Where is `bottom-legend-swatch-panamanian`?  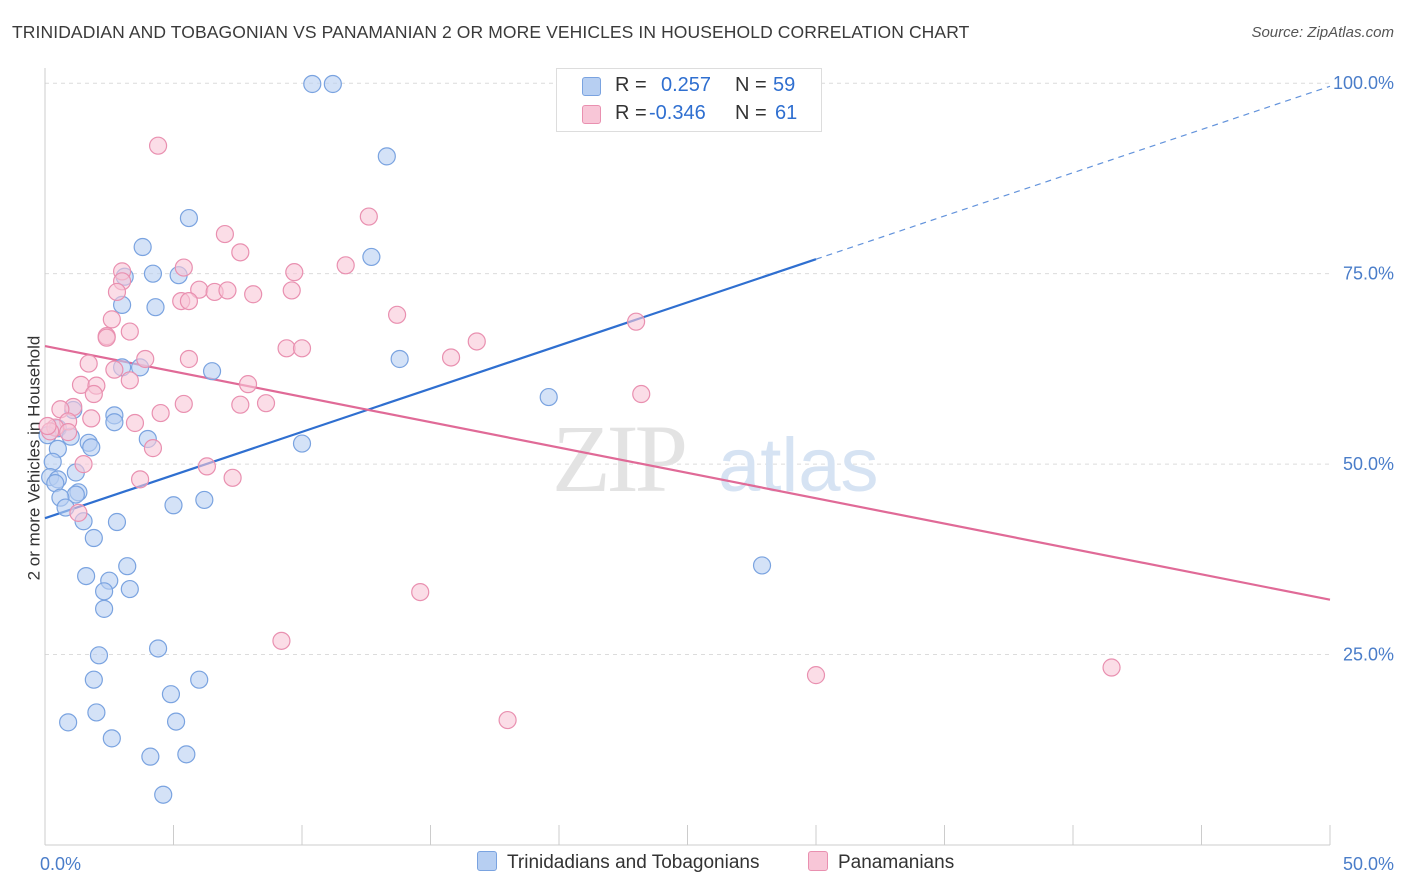 bottom-legend-swatch-panamanian is located at coordinates (818, 861).